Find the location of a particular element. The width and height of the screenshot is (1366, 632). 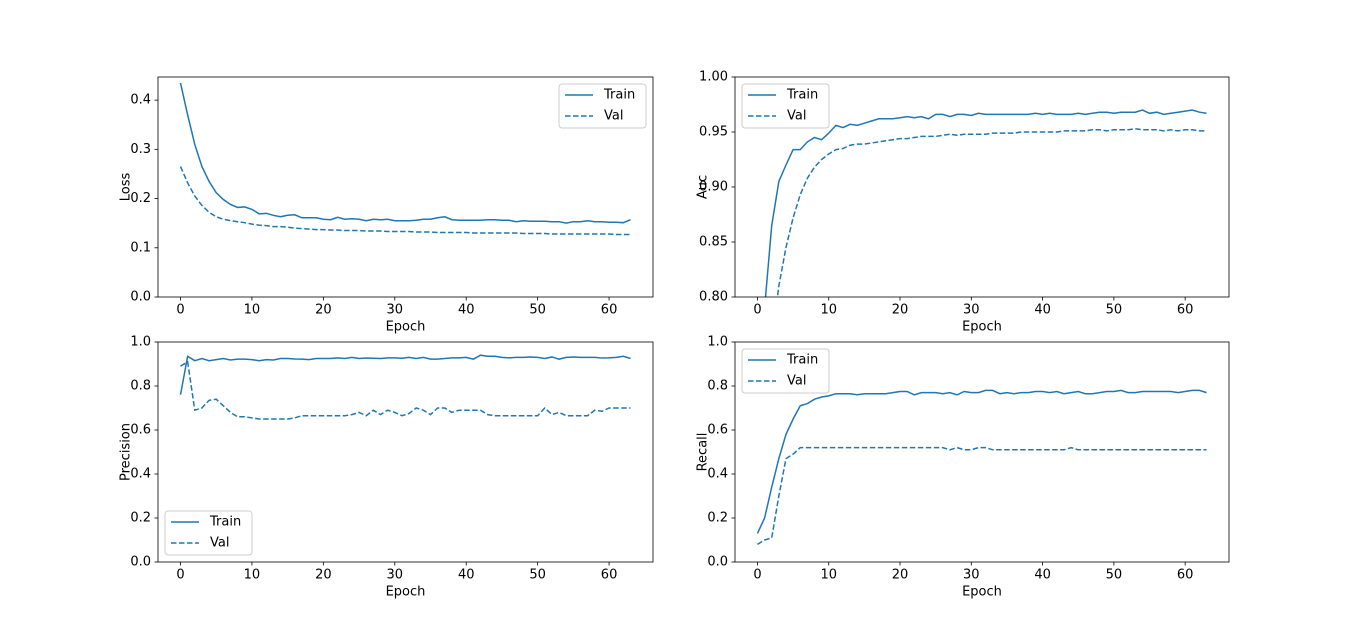

y-tick-label: 0.1 is located at coordinates (140, 247).